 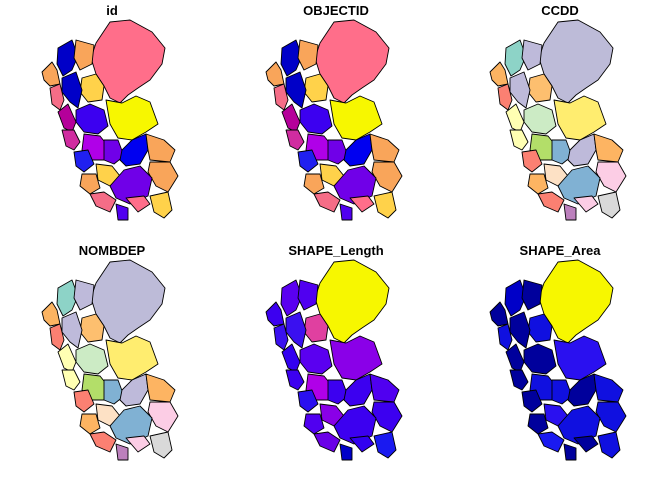 I want to click on panel-title: id, so click(x=112, y=10).